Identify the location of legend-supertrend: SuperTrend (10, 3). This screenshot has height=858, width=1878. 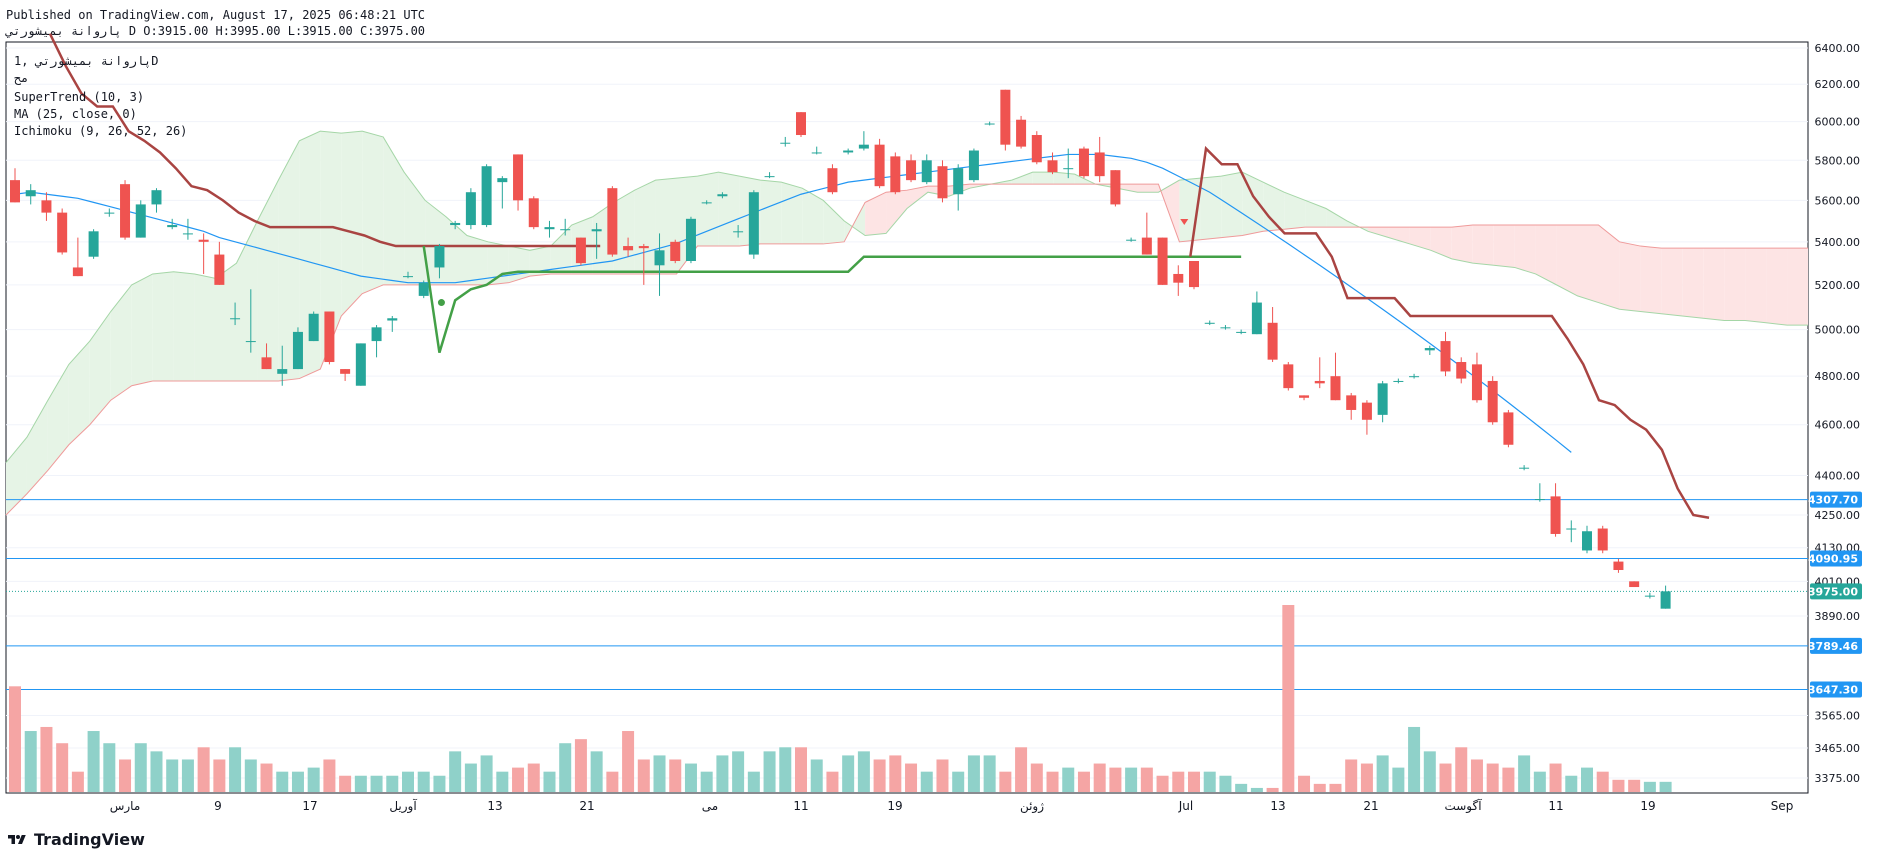
(79, 97).